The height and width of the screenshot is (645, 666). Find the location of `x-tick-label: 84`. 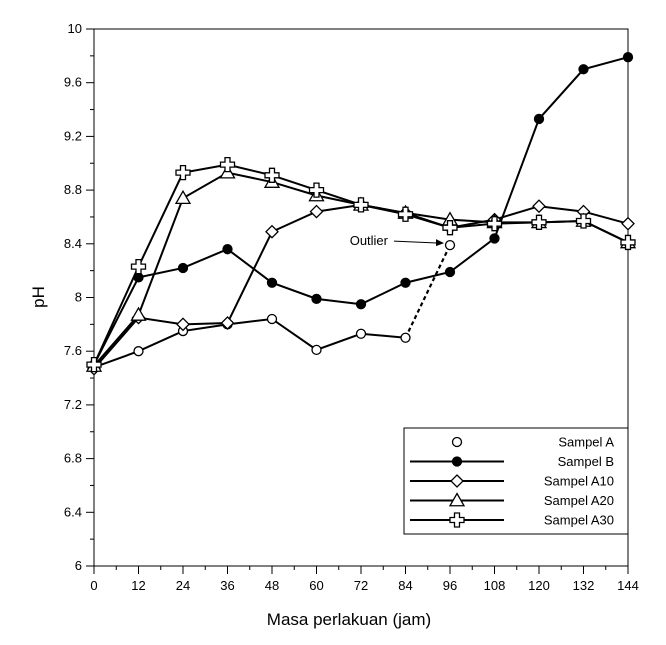

x-tick-label: 84 is located at coordinates (405, 585).